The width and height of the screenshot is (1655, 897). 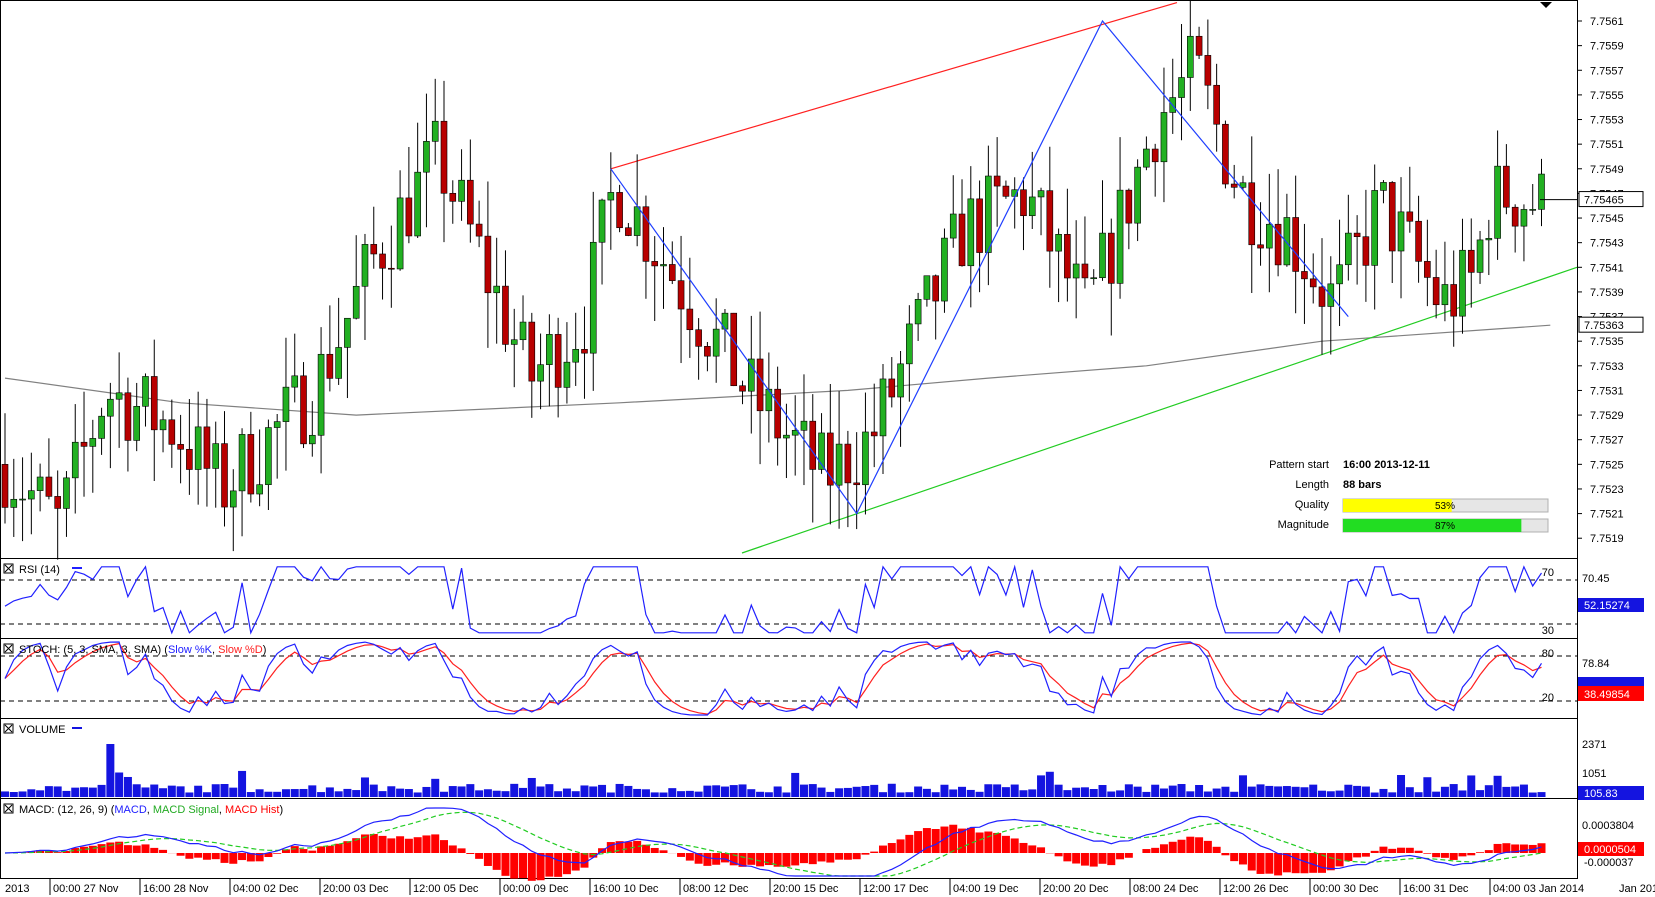 I want to click on scroll-marker-icon, so click(x=1546, y=5).